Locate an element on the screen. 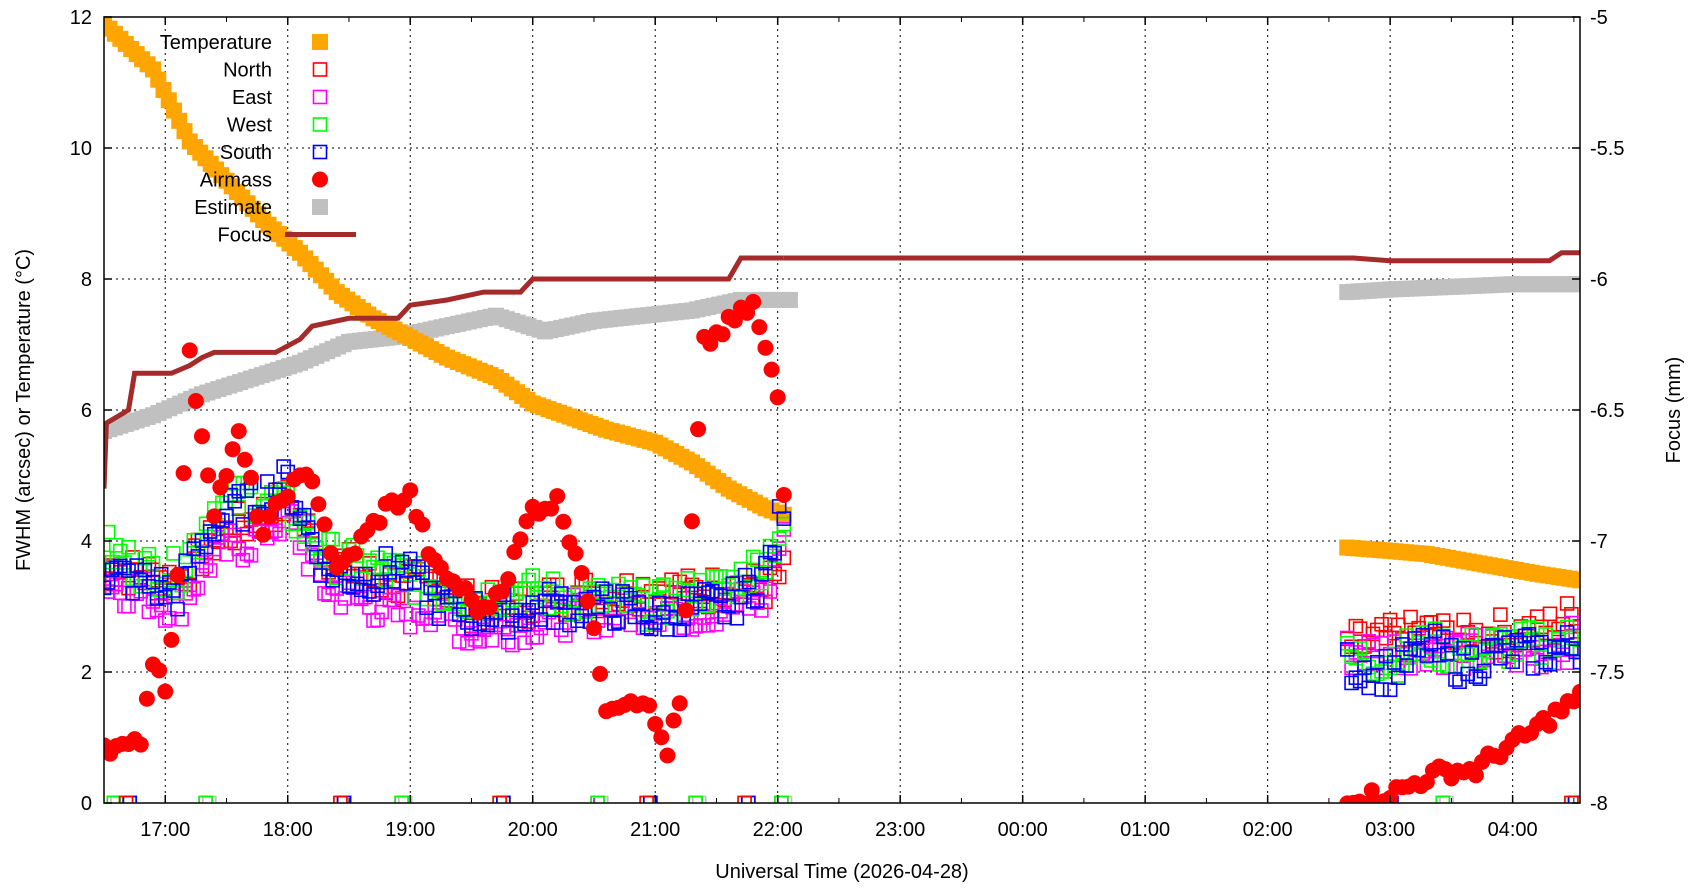 This screenshot has width=1692, height=893. legend-label: North is located at coordinates (247, 71).